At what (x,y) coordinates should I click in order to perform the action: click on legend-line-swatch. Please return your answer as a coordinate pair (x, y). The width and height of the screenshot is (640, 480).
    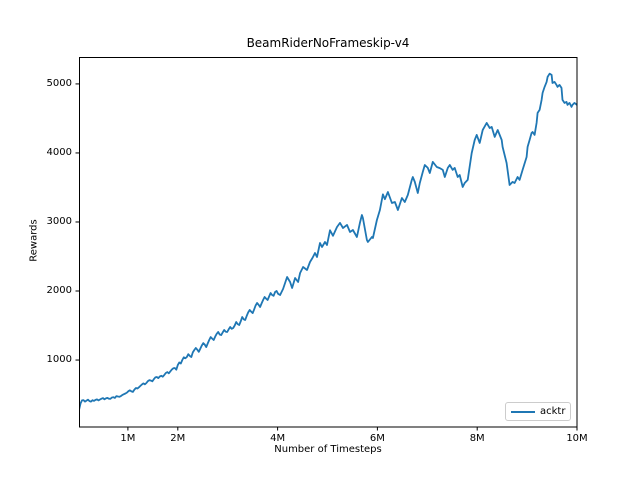
    Looking at the image, I should click on (523, 411).